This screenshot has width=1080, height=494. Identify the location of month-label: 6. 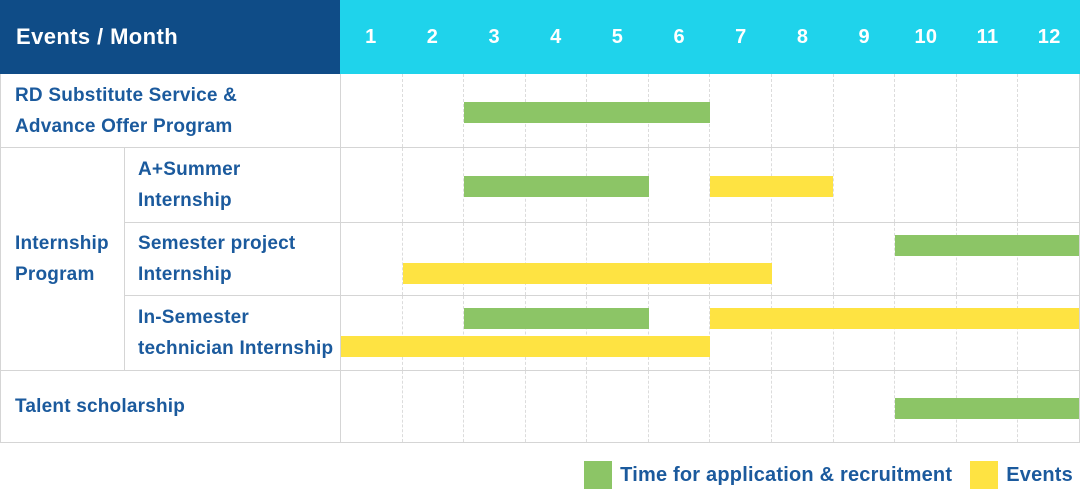
(679, 36).